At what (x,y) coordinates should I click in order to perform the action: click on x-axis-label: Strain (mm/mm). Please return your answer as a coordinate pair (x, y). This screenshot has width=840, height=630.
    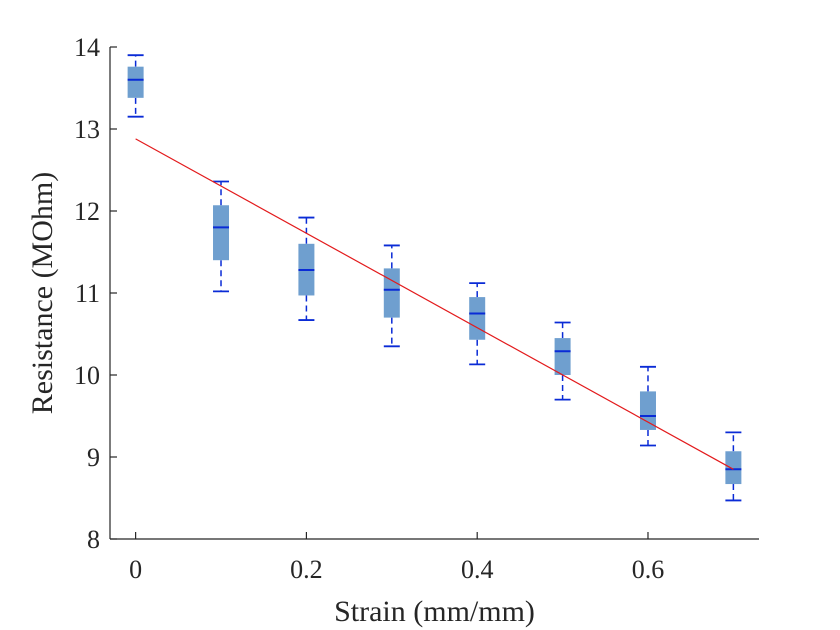
    Looking at the image, I should click on (434, 611).